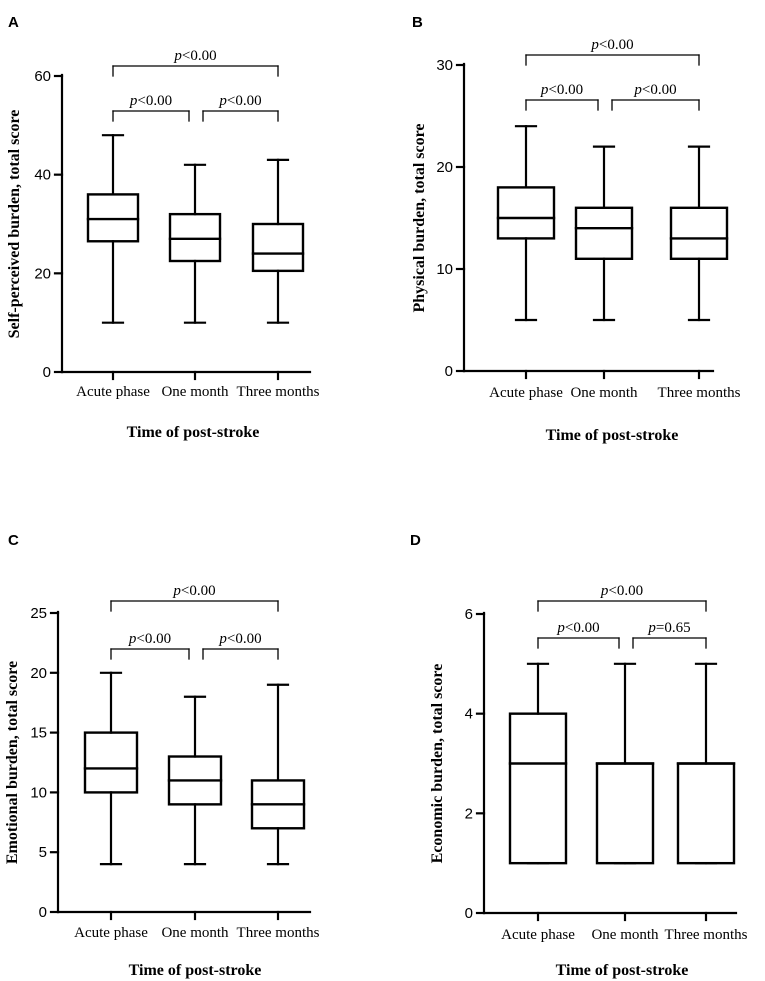 The width and height of the screenshot is (765, 981). Describe the element at coordinates (38, 613) in the screenshot. I see `y-tick-label: 25` at that location.